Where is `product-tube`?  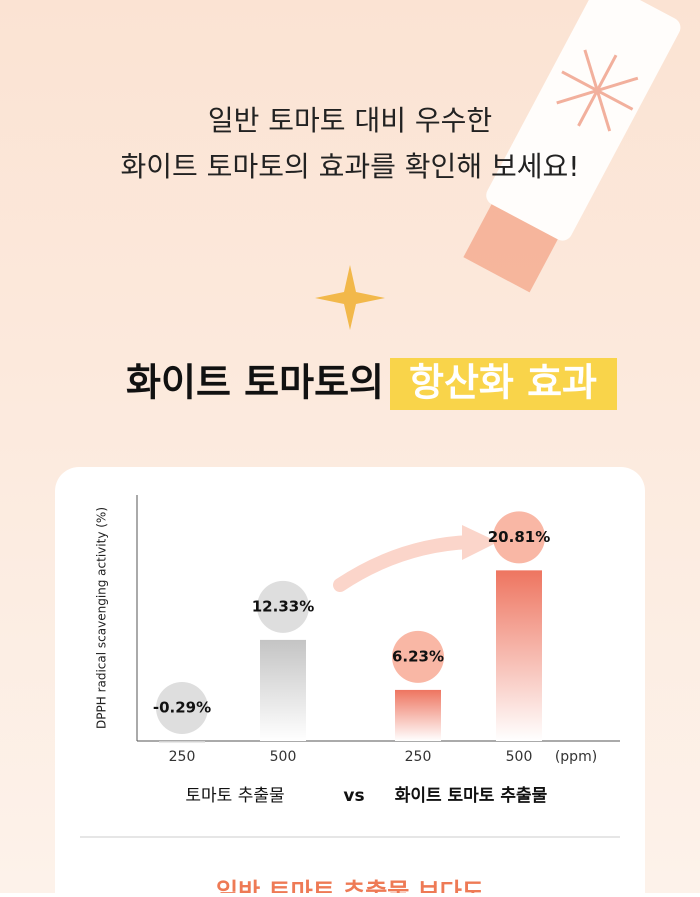
product-tube is located at coordinates (572, 146).